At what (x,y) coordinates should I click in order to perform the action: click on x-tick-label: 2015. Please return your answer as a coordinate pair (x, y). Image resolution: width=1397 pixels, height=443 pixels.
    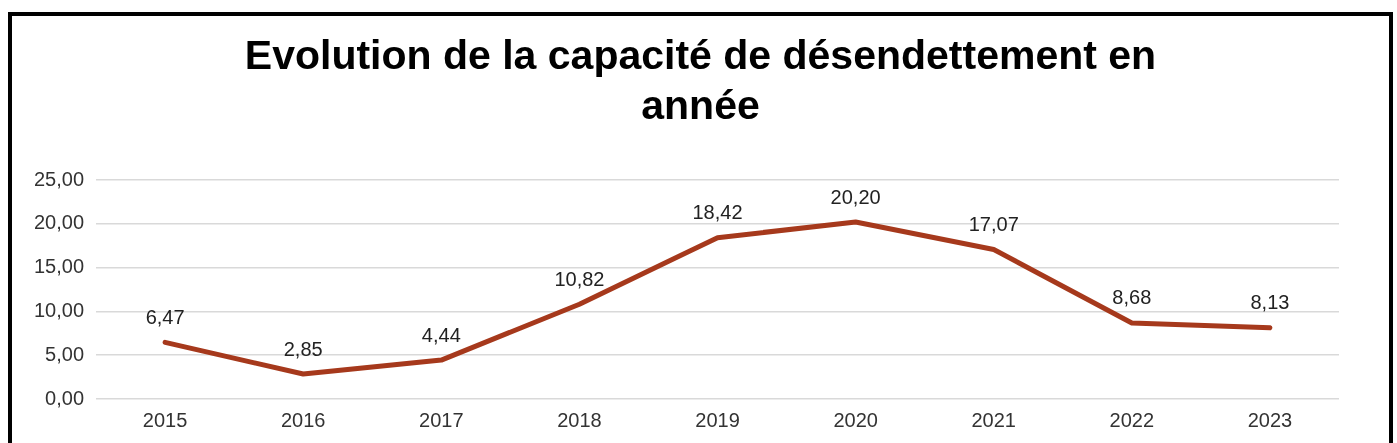
    Looking at the image, I should click on (165, 419).